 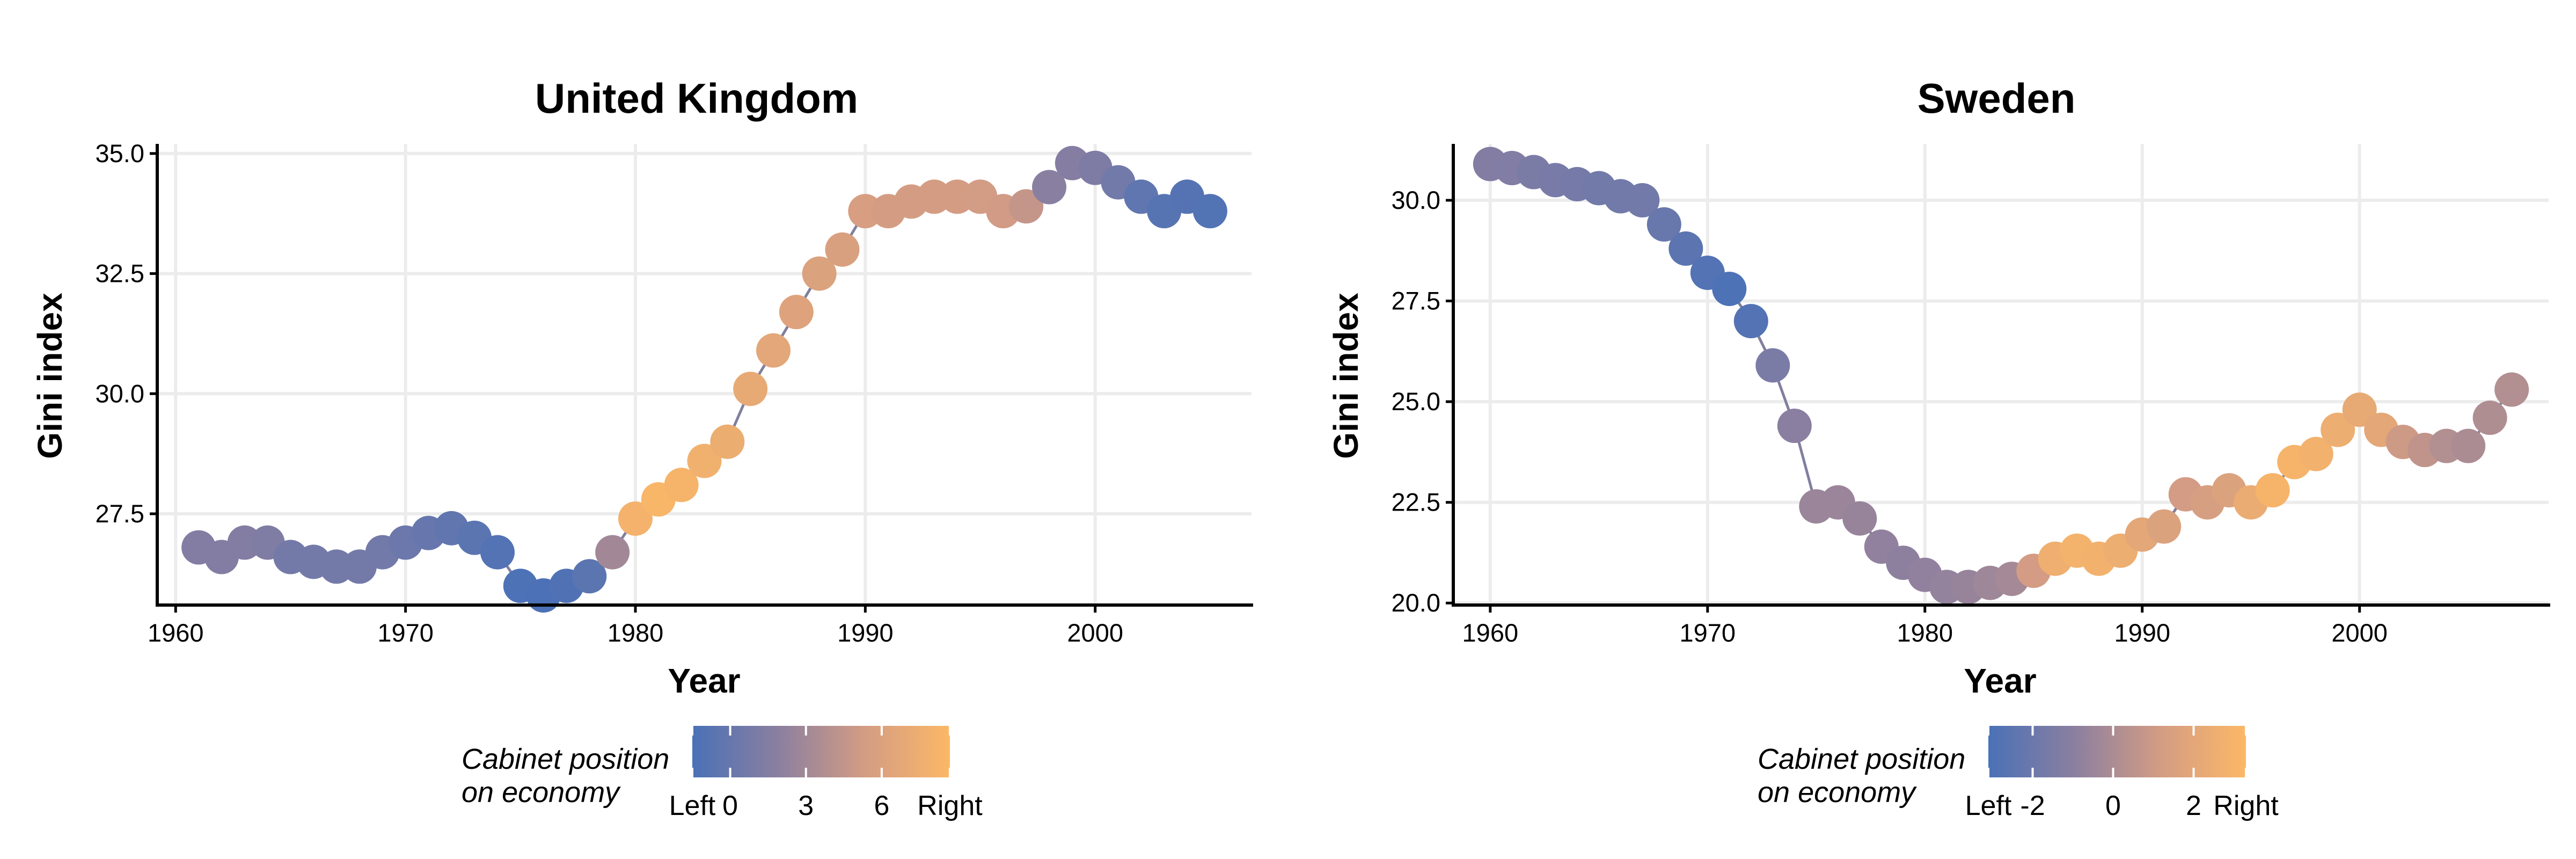 I want to click on legend-ticks: Left 0 3 6 Right, so click(x=826, y=773).